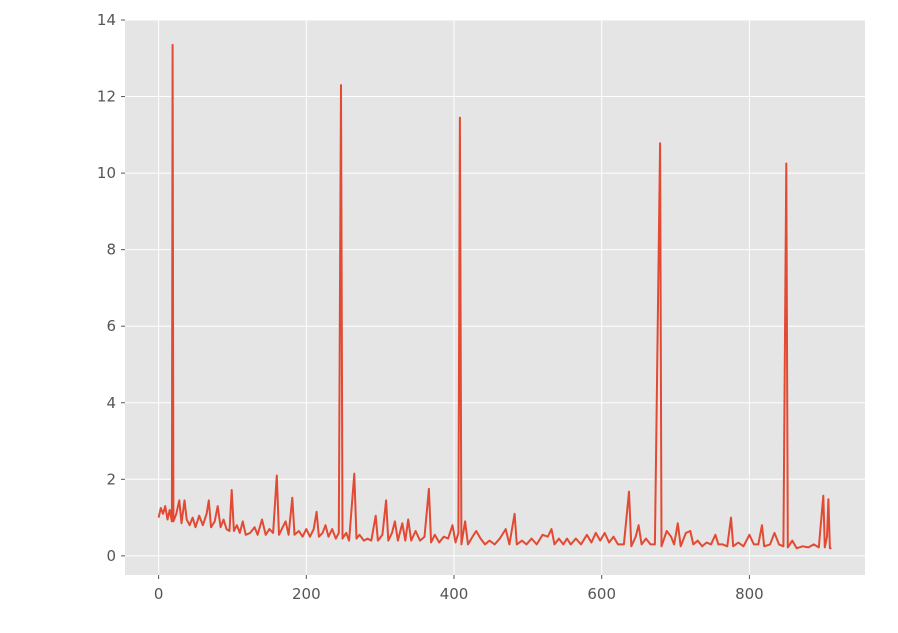  What do you see at coordinates (159, 594) in the screenshot?
I see `x-tick-label: 0` at bounding box center [159, 594].